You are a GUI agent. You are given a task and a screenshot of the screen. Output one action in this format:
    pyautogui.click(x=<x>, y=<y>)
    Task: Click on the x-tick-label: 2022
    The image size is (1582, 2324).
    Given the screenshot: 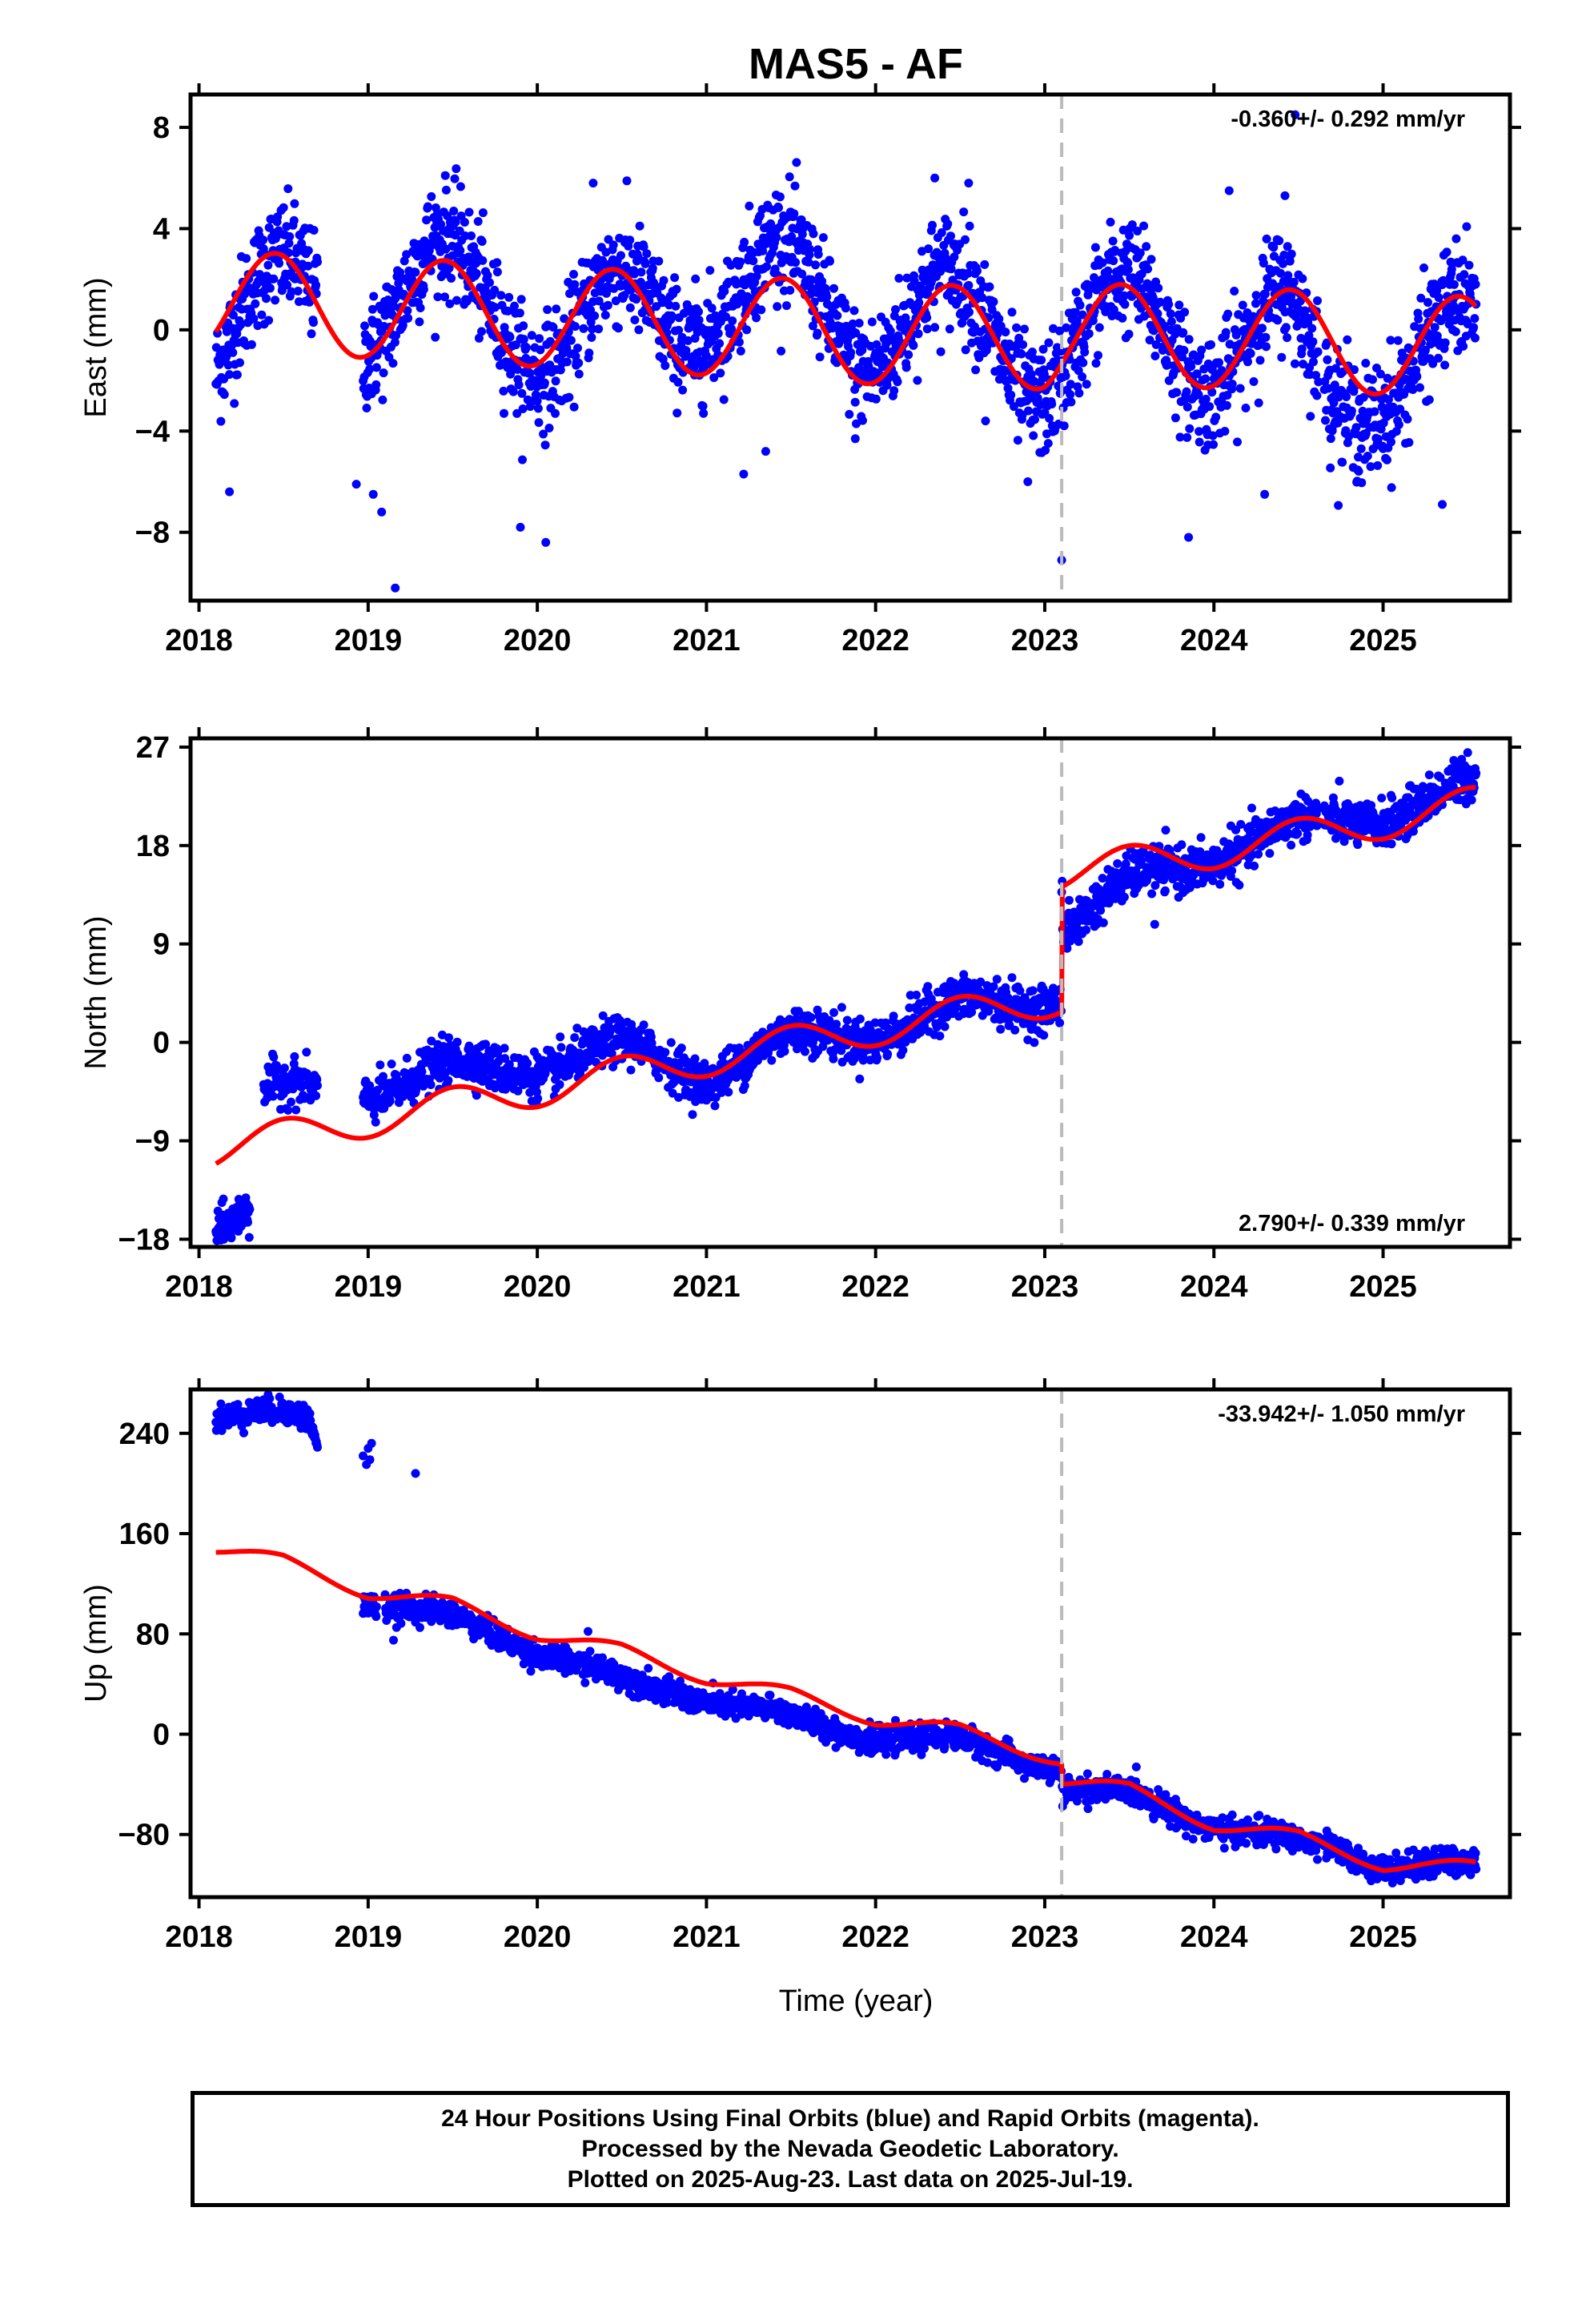 What is the action you would take?
    pyautogui.click(x=875, y=640)
    